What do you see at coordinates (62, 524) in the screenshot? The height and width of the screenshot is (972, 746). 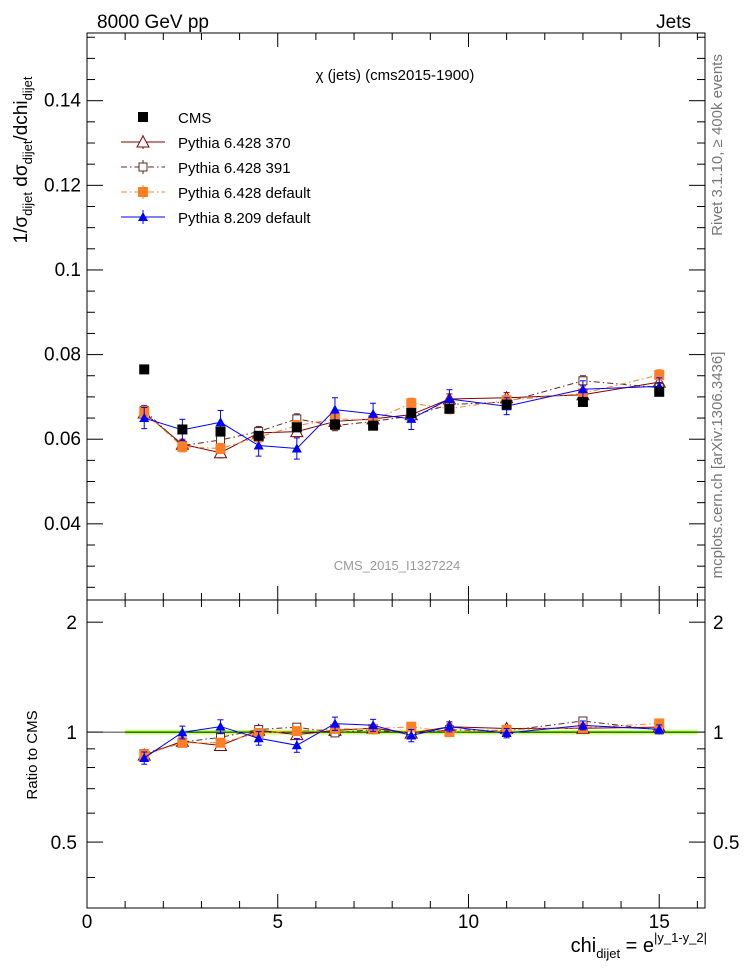 I see `y-tick-label: 0.04` at bounding box center [62, 524].